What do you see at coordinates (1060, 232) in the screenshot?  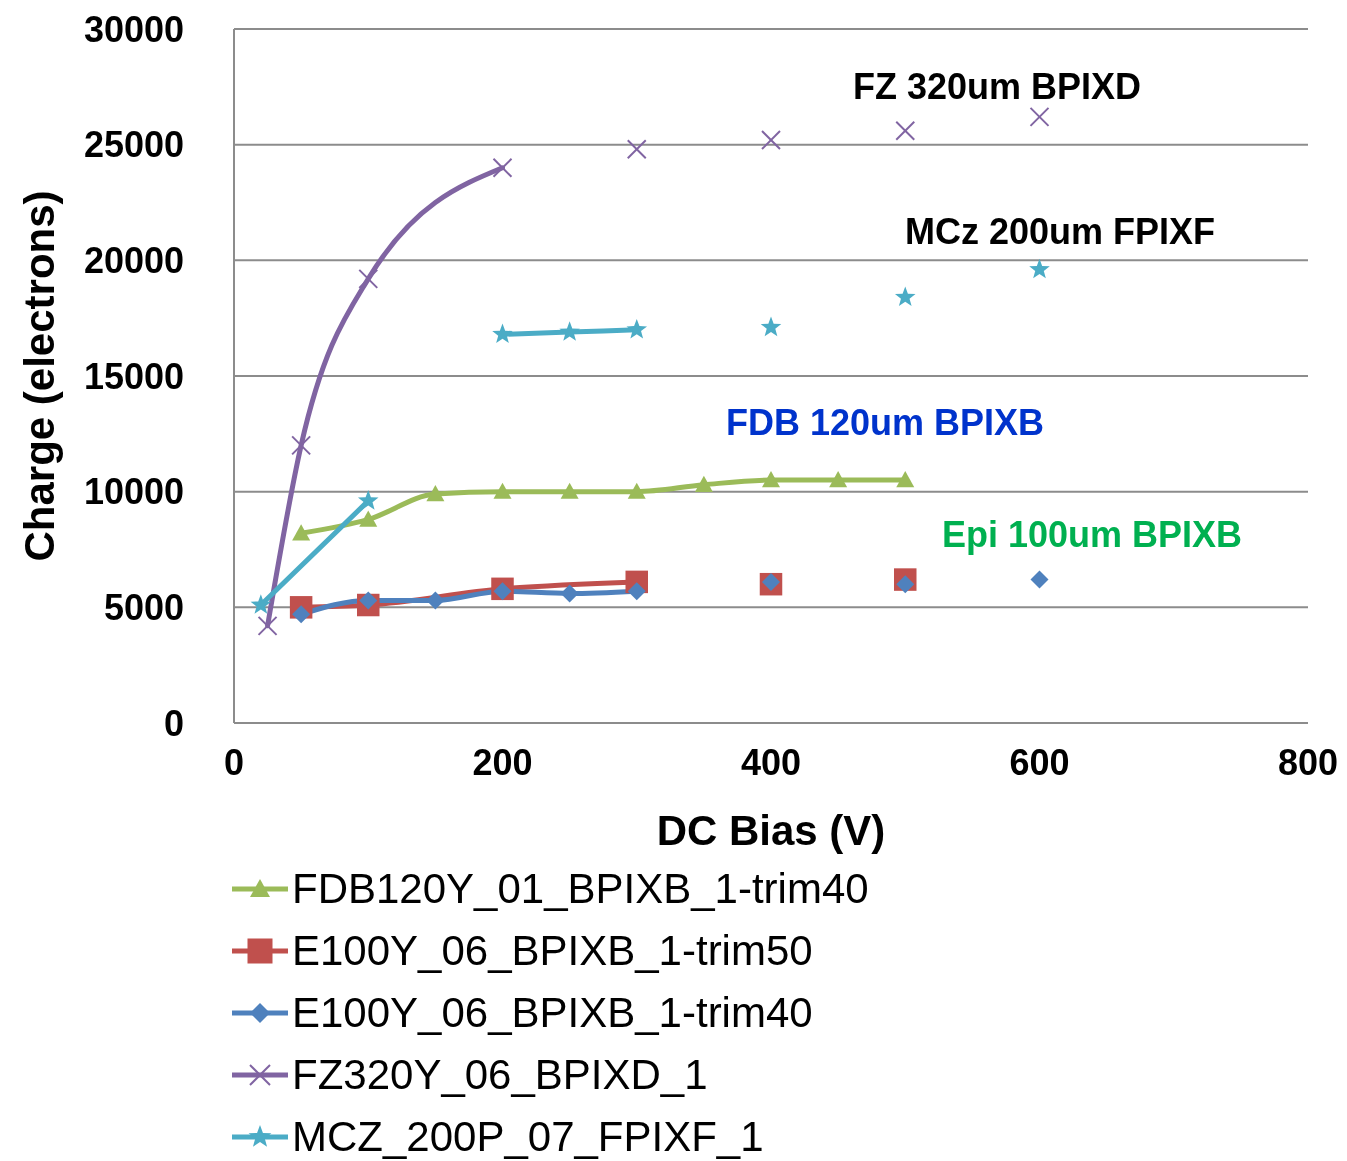 I see `annotation: MCz 200um FPIXF` at bounding box center [1060, 232].